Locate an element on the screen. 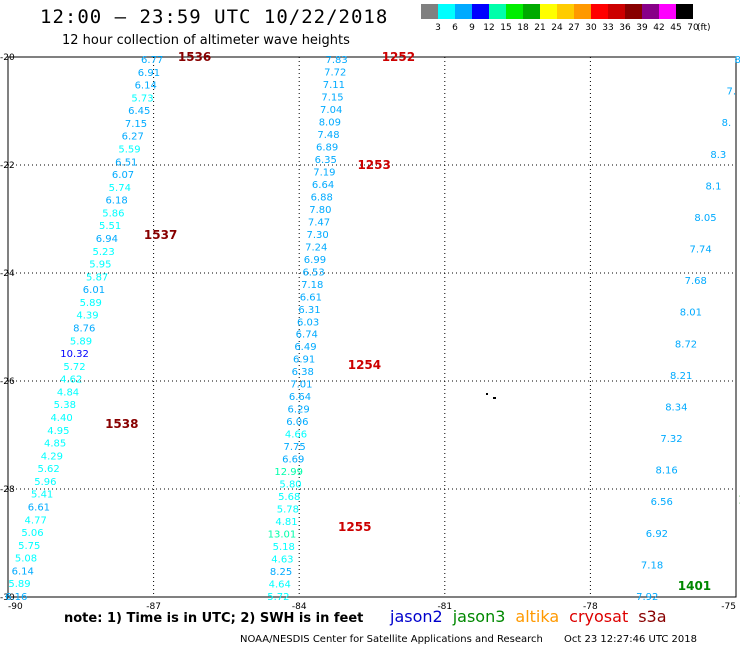 The height and width of the screenshot is (650, 740). swh-value: 6.49 is located at coordinates (305, 347).